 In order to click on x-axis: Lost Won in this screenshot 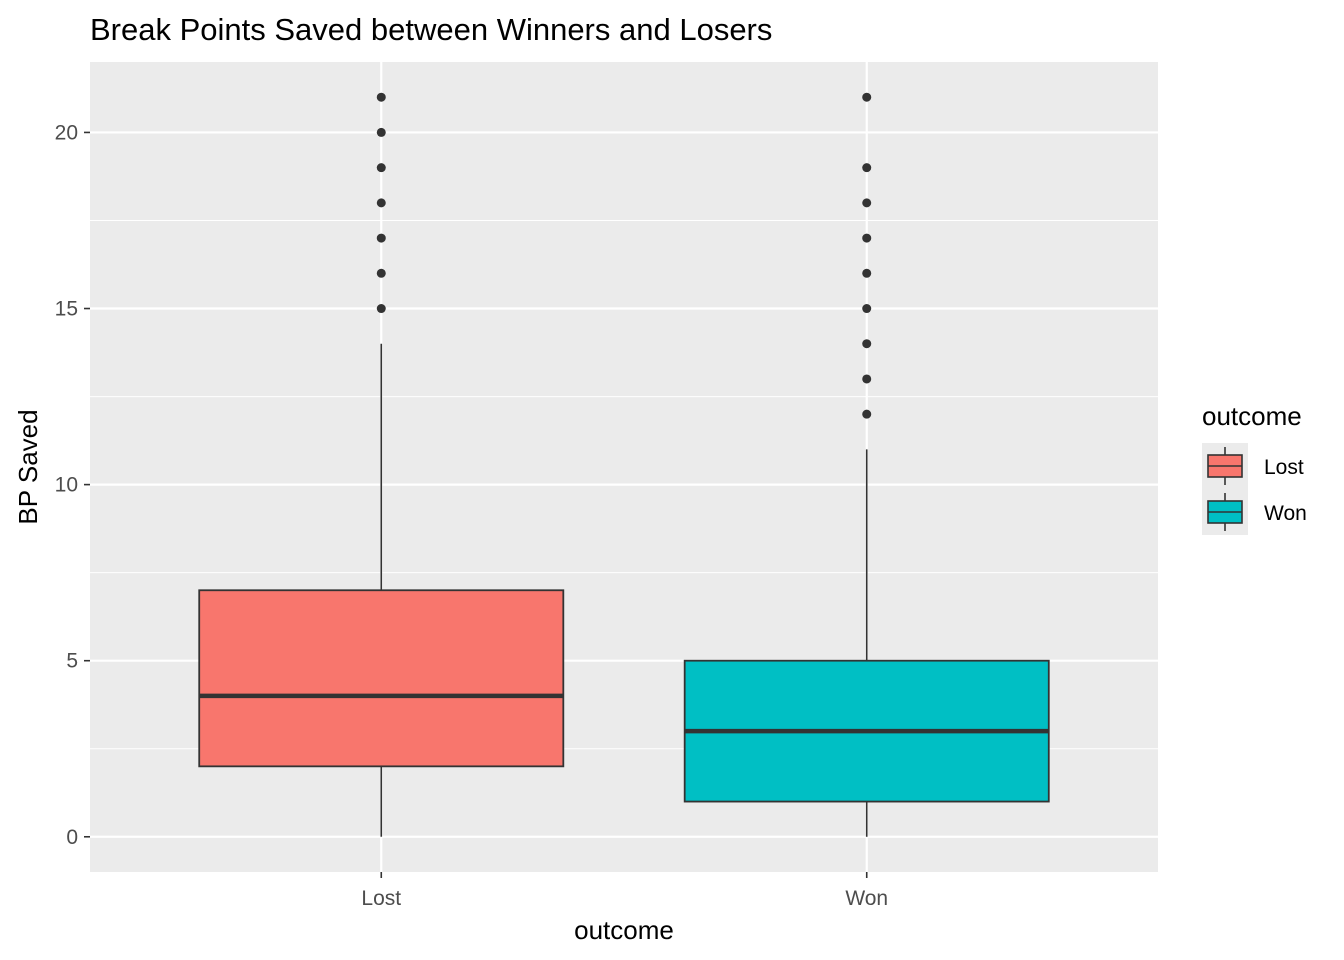, I will do `click(624, 891)`.